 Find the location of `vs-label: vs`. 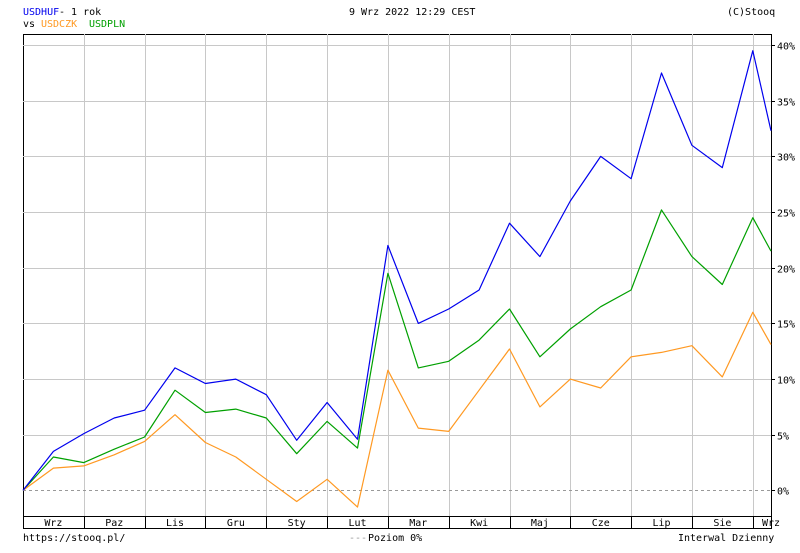

vs-label: vs is located at coordinates (29, 24).